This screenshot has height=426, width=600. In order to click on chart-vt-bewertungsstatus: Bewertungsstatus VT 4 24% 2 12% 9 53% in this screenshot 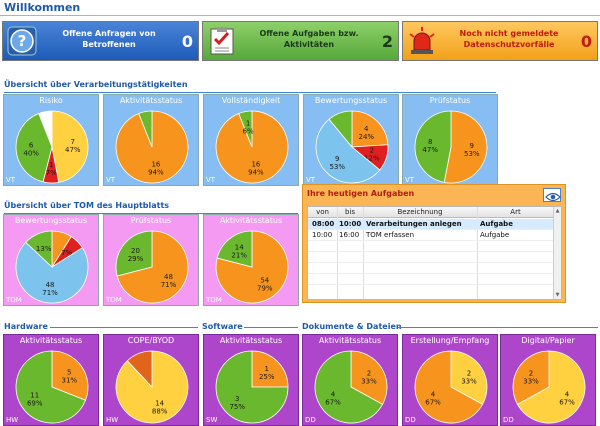, I will do `click(351, 140)`.